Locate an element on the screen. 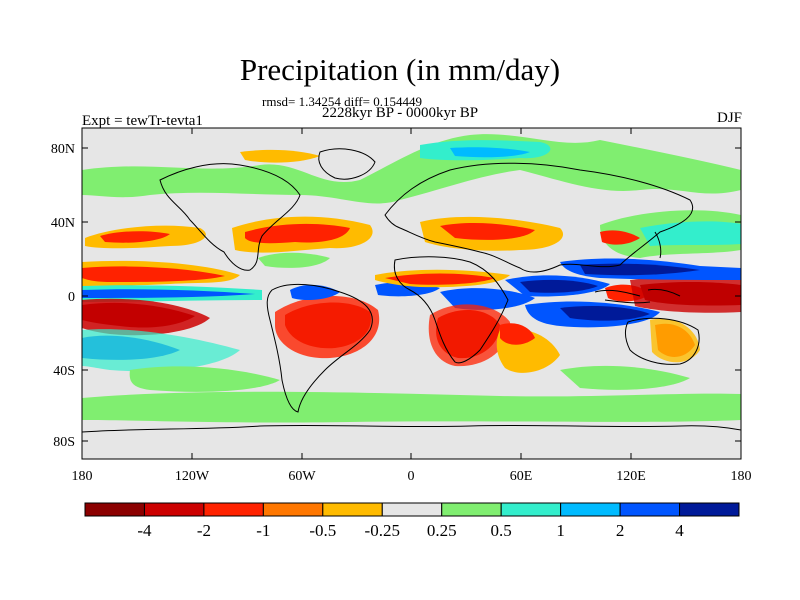 The height and width of the screenshot is (600, 800). field-aus-orange is located at coordinates (675, 340).